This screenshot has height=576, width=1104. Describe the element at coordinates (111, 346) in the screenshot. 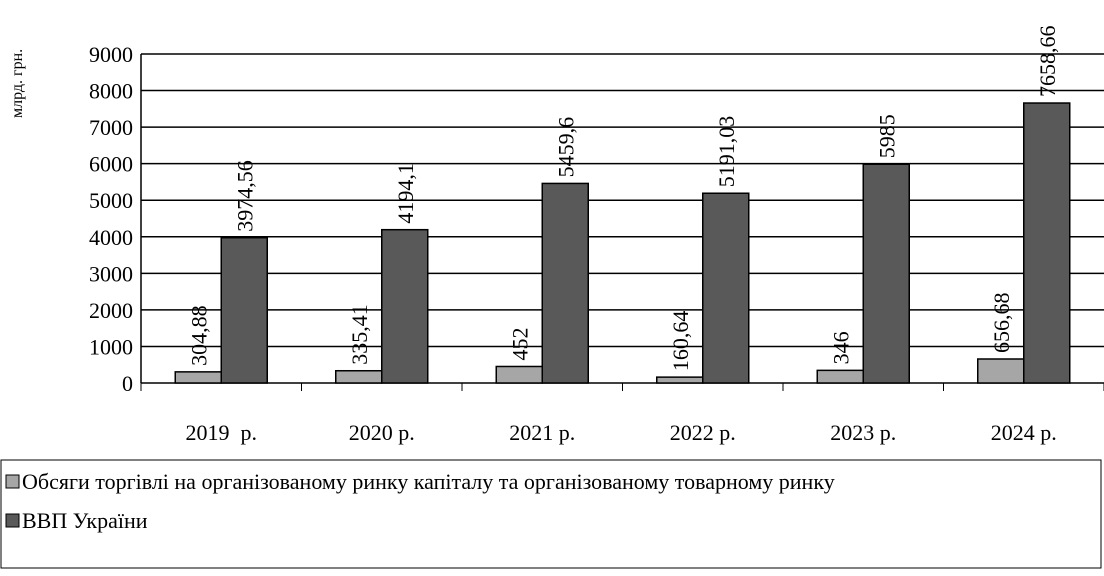

I see `y-tick-label: 1000` at that location.